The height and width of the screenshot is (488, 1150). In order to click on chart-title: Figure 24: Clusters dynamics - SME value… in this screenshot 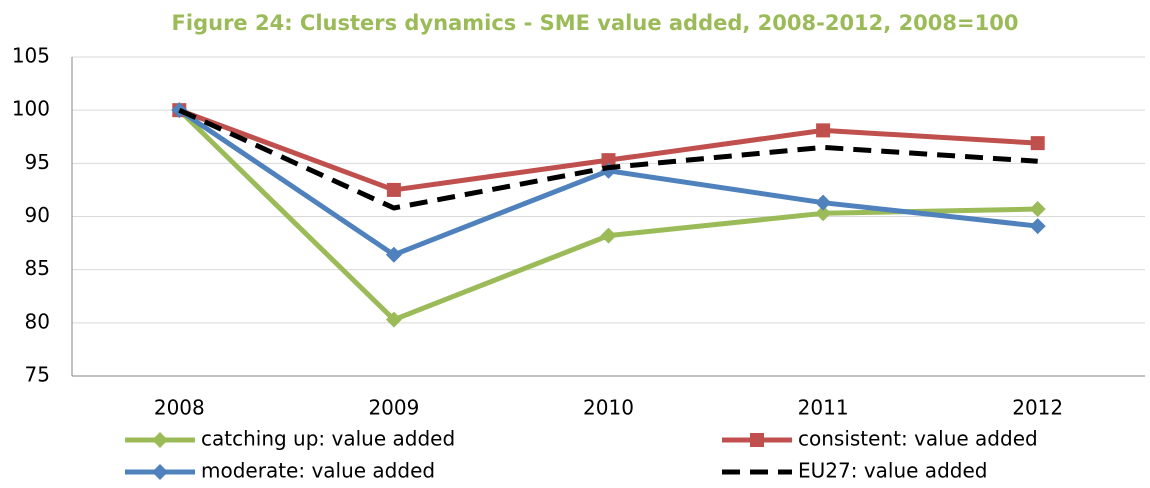, I will do `click(595, 23)`.